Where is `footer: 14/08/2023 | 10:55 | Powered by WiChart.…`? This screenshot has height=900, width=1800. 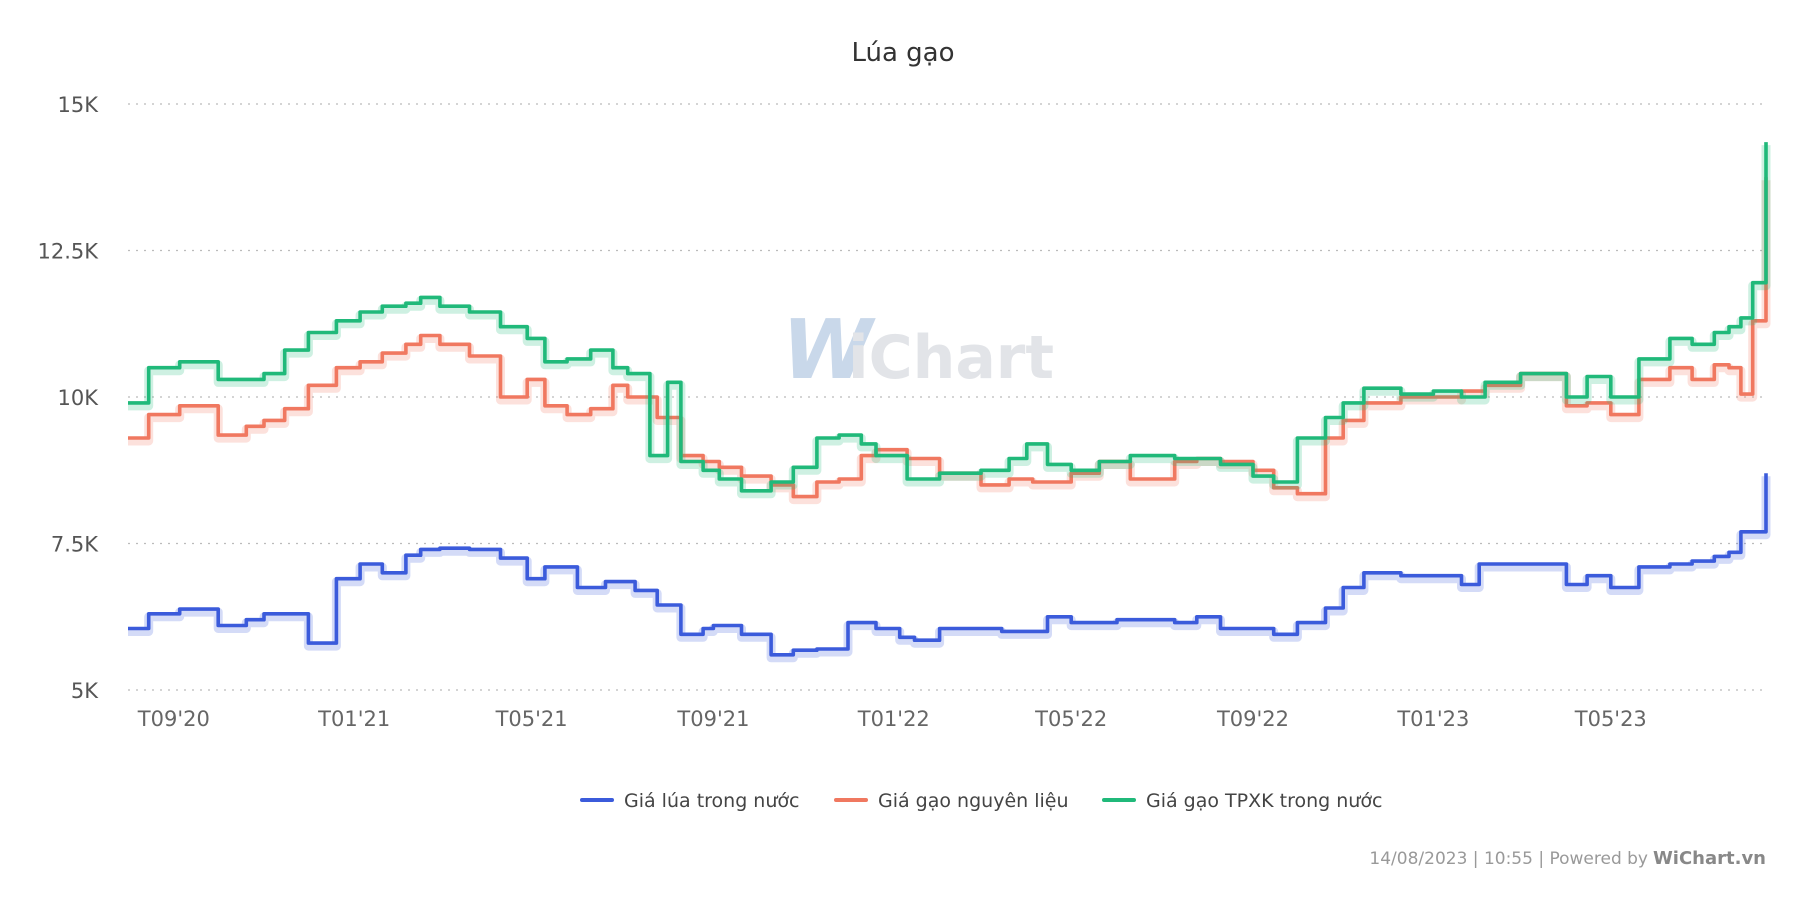
footer: 14/08/2023 | 10:55 | Powered by WiChart.… is located at coordinates (1567, 858).